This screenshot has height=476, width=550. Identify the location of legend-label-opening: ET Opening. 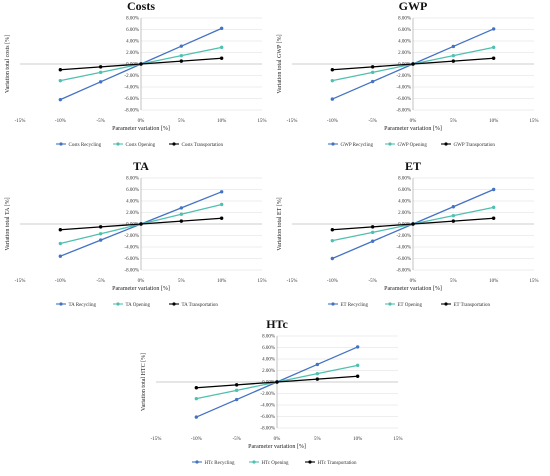
(410, 305).